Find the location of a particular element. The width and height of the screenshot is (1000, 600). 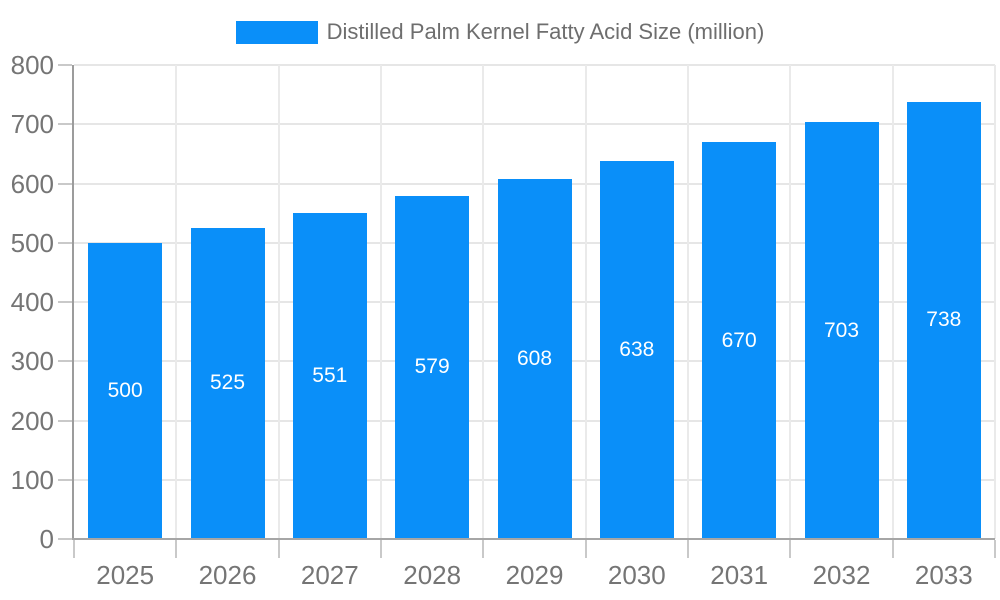

bar-value-label: 551 is located at coordinates (330, 375).